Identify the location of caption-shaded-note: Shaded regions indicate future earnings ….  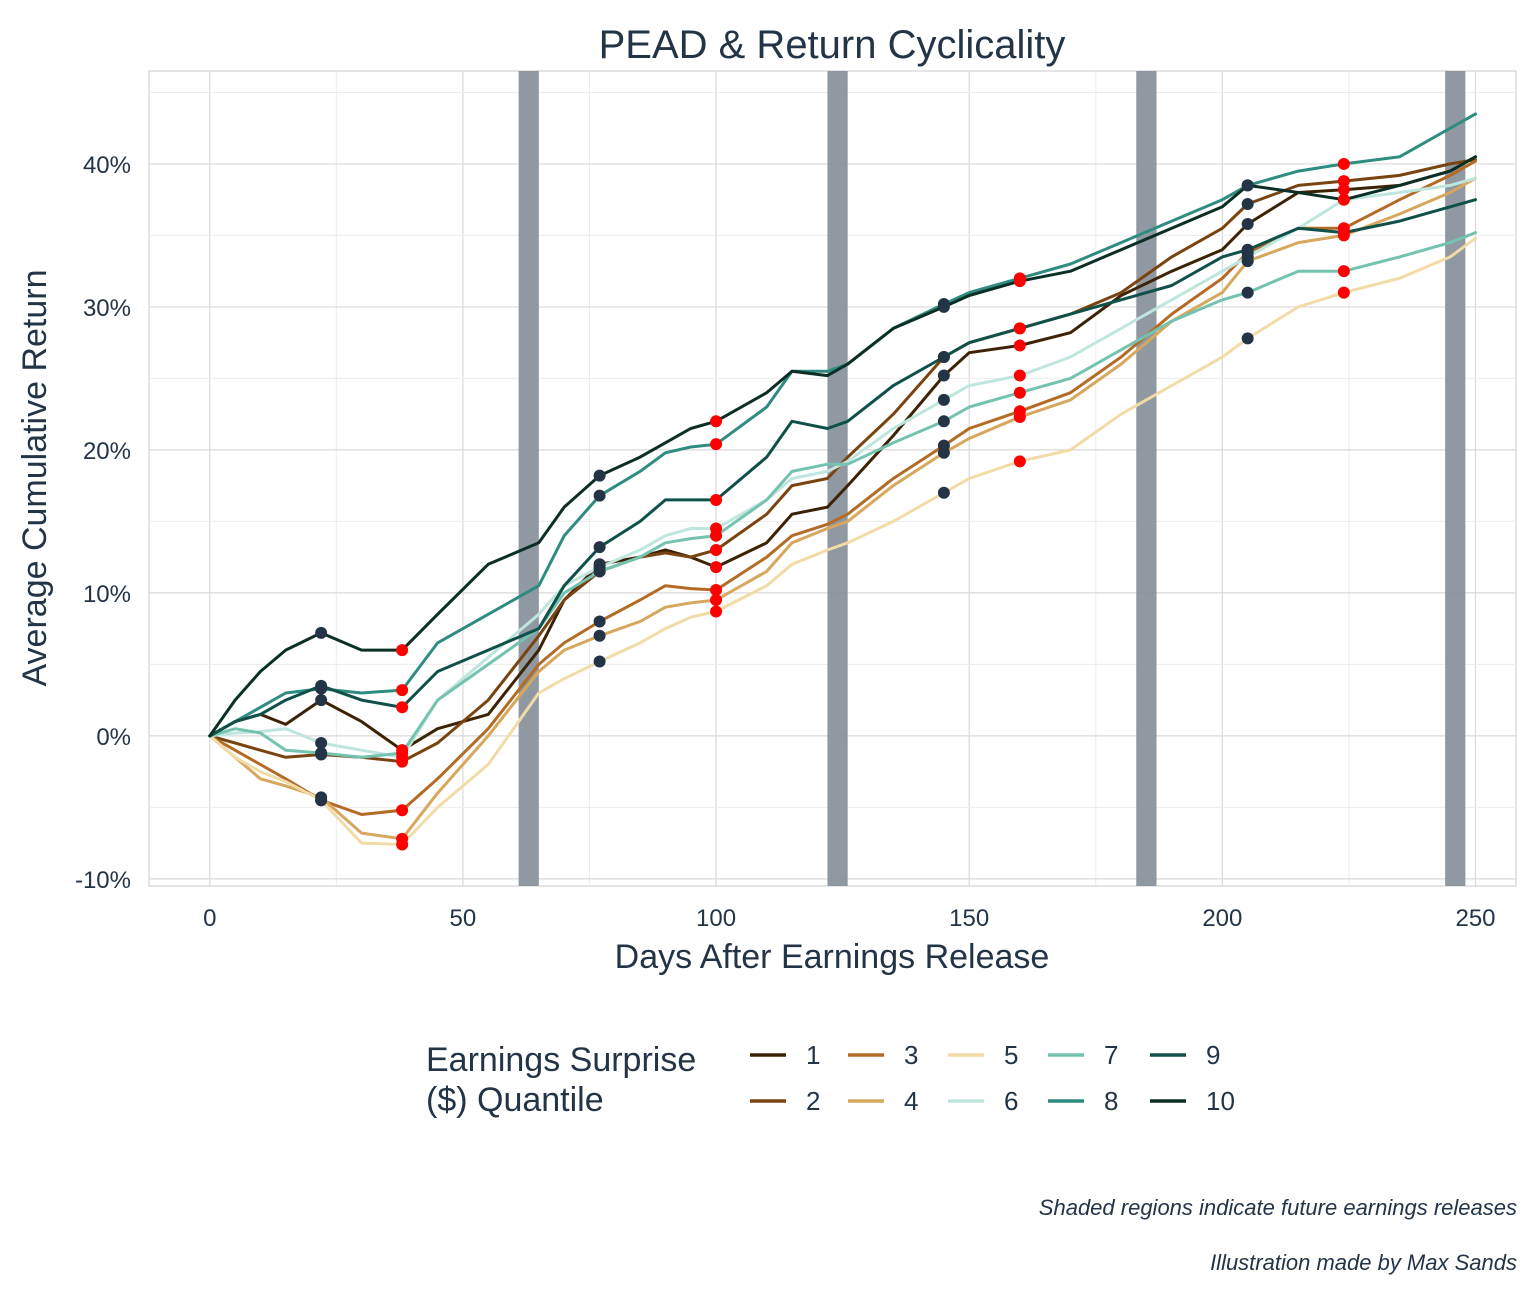
(1278, 1207).